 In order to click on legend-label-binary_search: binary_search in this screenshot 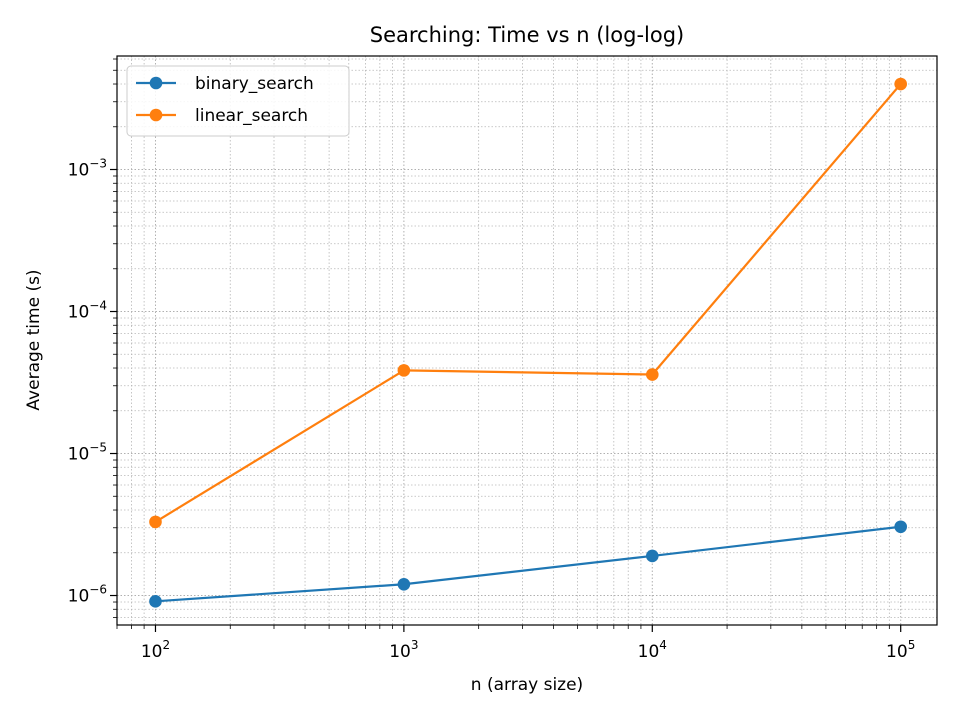, I will do `click(254, 84)`.